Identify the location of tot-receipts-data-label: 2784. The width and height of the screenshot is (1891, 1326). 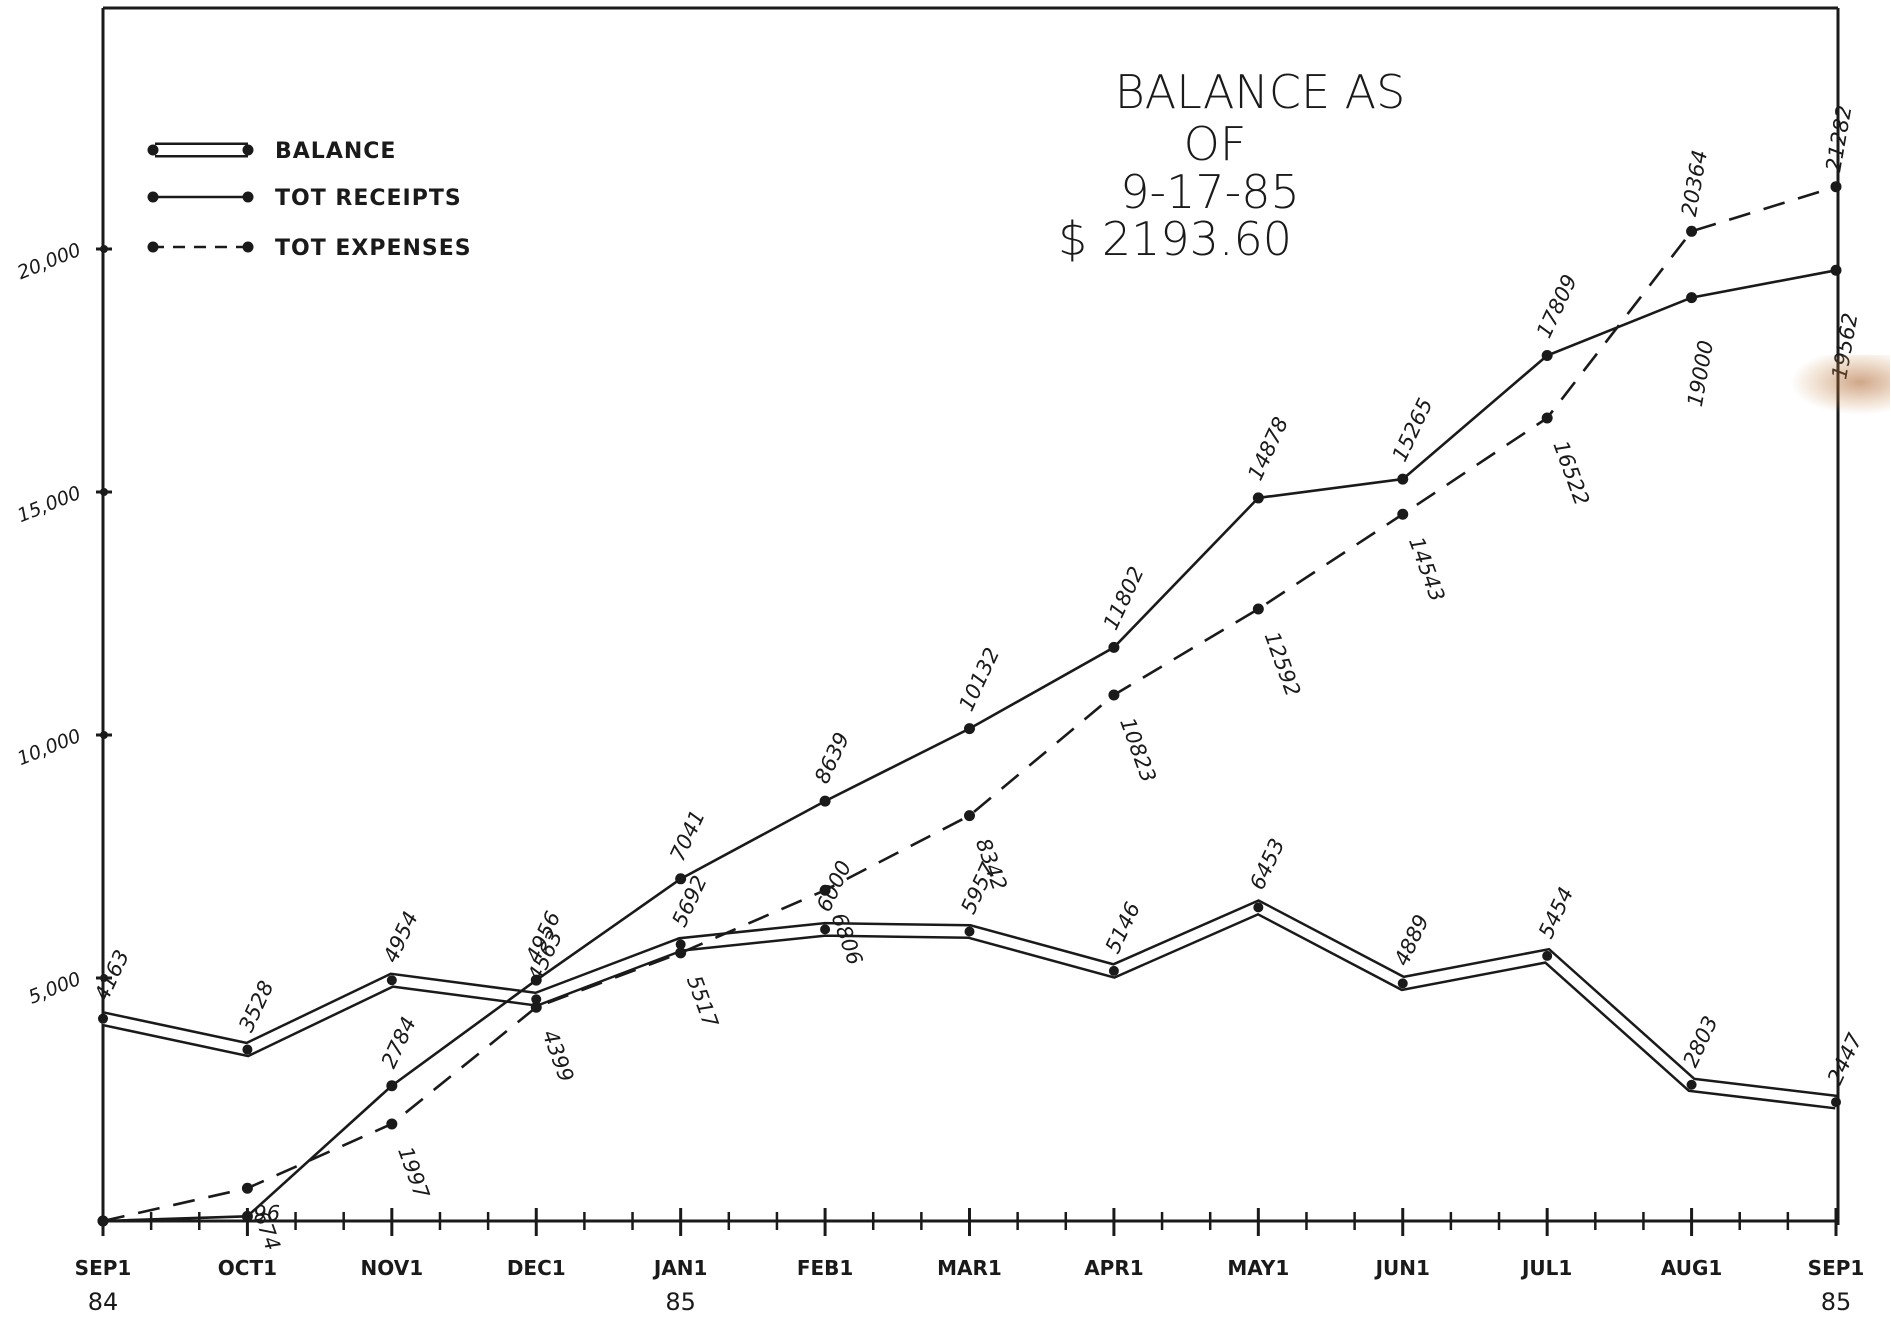
(399, 1042).